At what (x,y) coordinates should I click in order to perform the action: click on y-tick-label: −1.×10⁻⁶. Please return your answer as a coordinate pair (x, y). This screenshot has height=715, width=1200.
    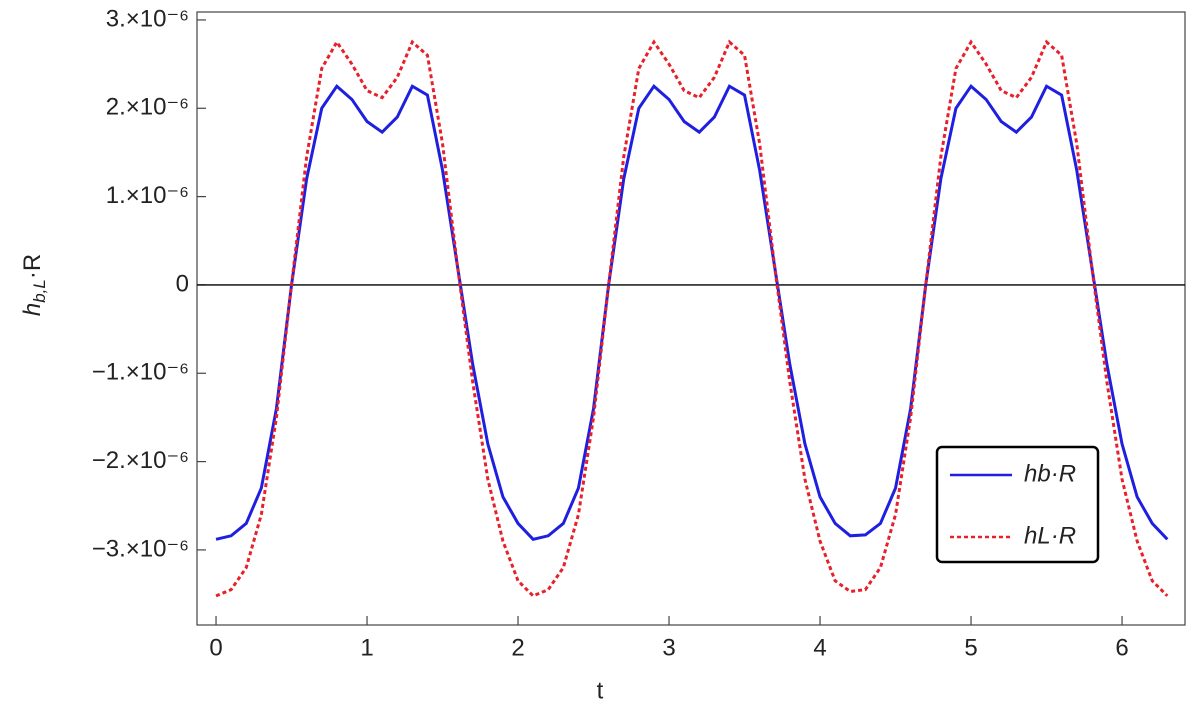
    Looking at the image, I should click on (140, 372).